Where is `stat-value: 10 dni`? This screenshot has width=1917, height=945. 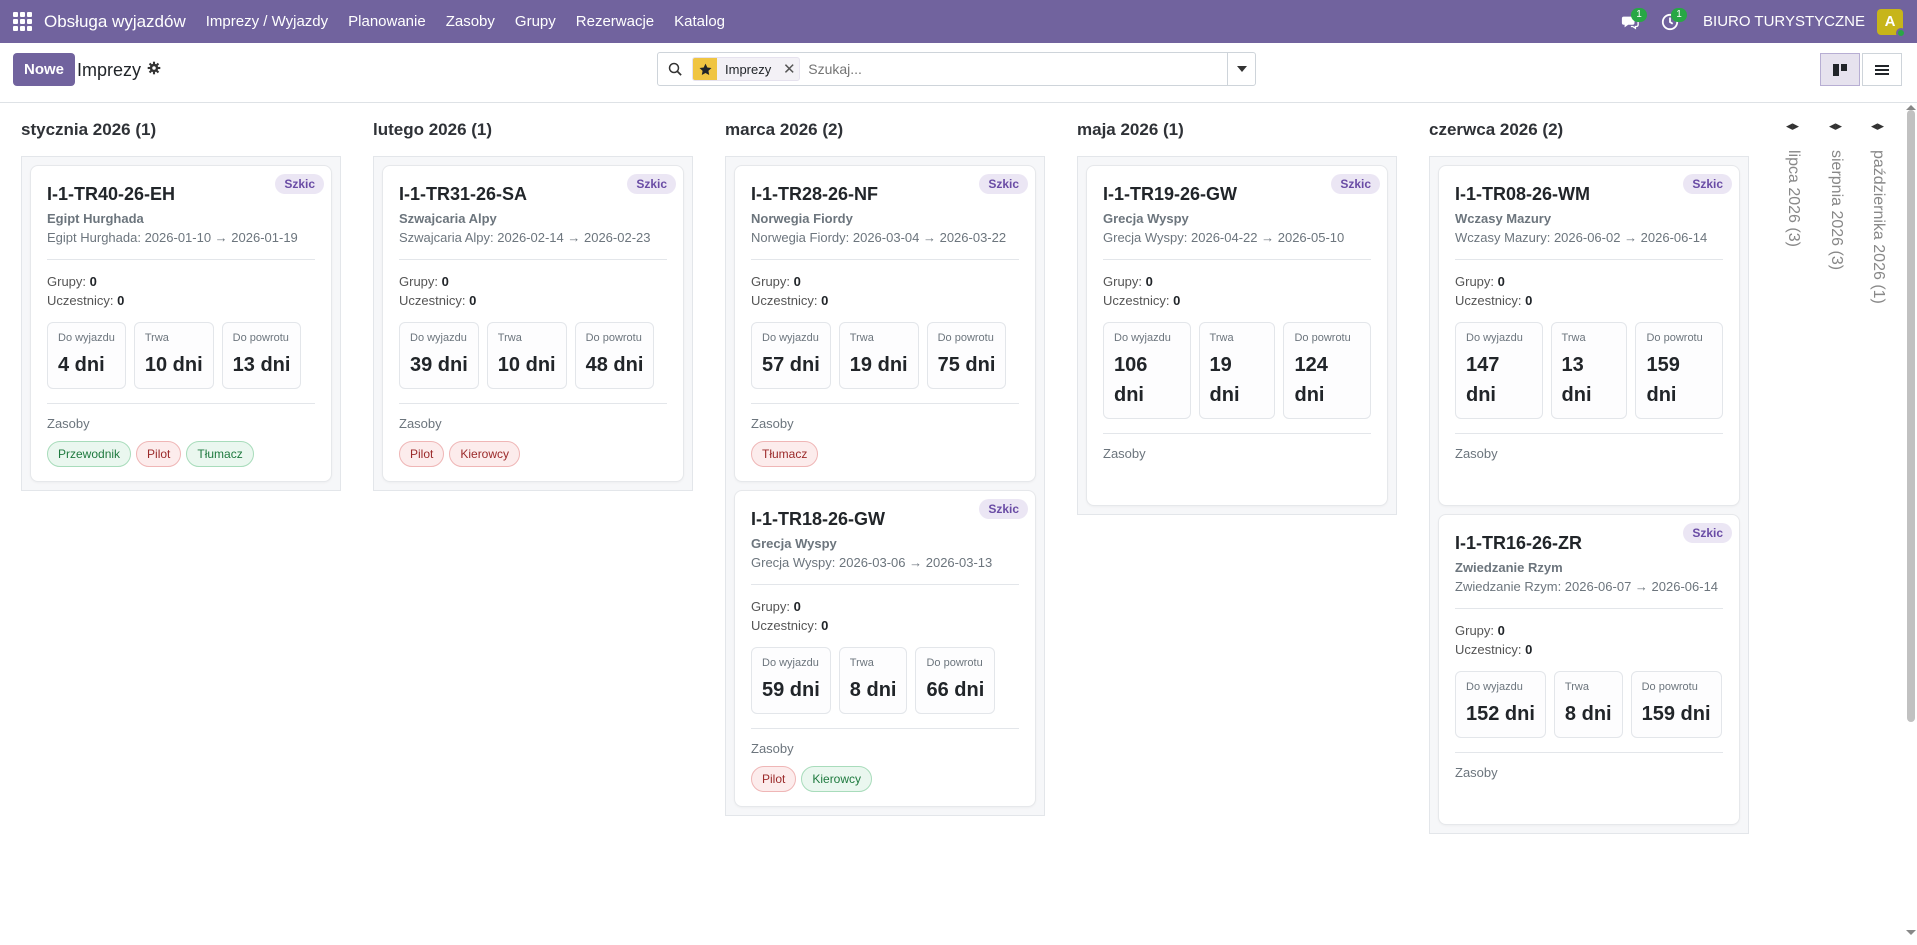 stat-value: 10 dni is located at coordinates (173, 365).